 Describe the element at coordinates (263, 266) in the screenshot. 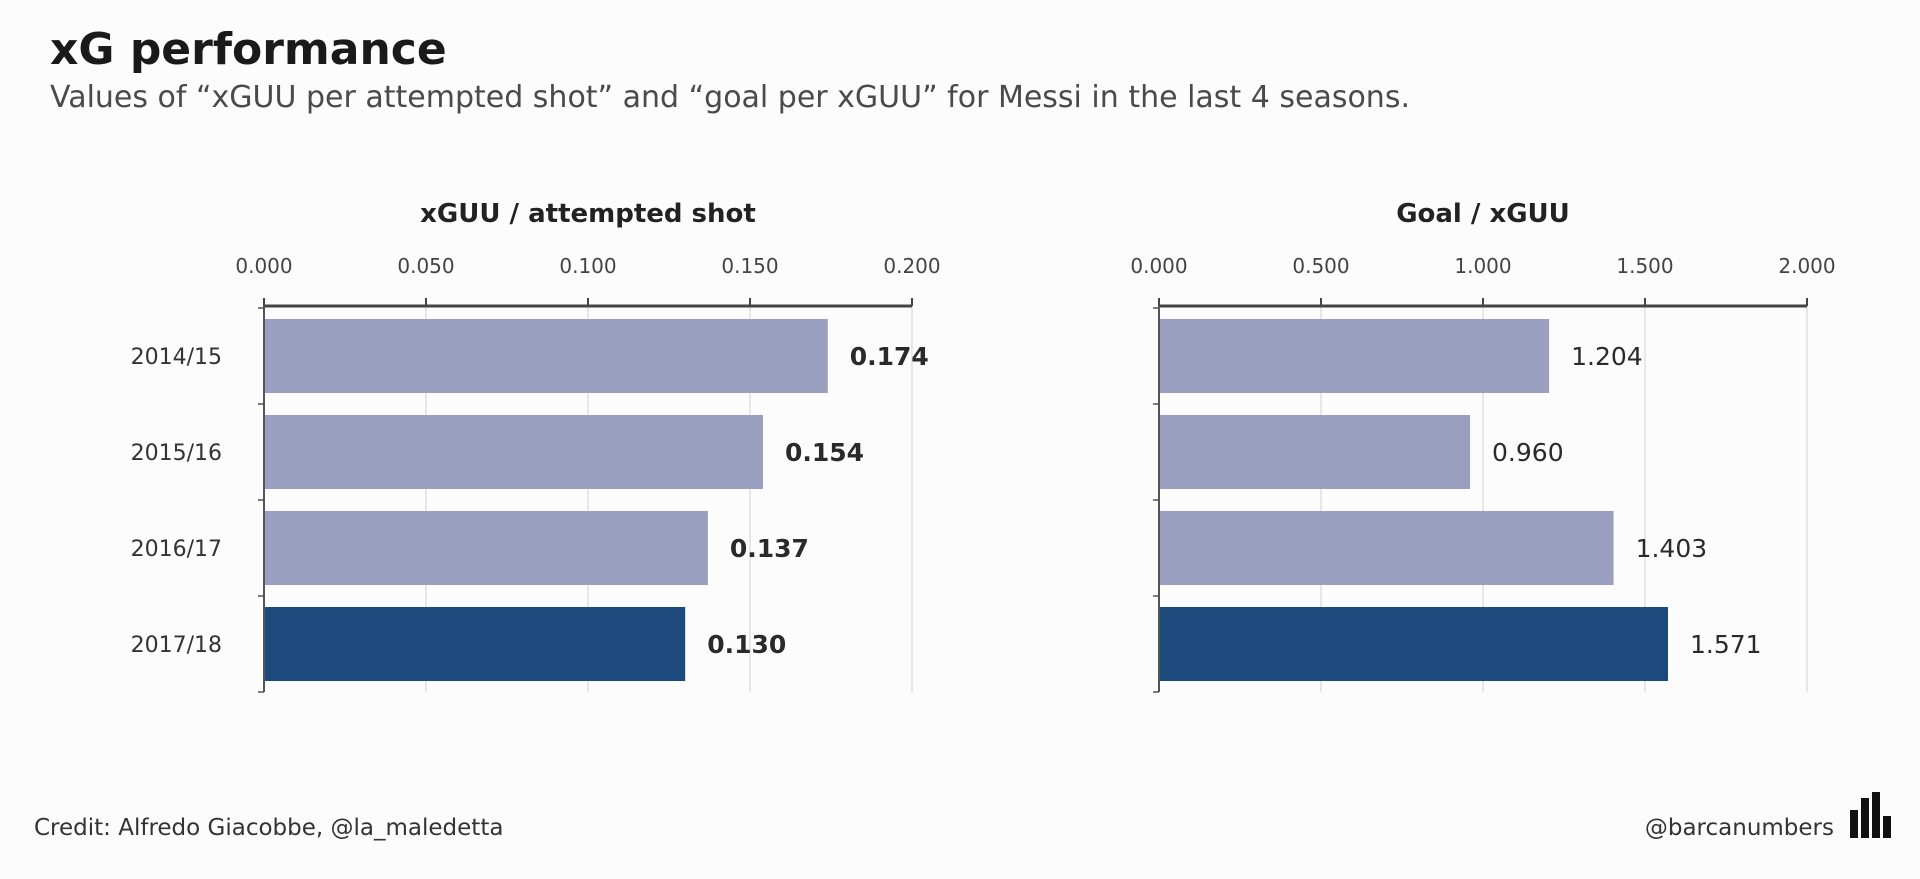

I see `chart-1-tick-label: 0.000` at that location.